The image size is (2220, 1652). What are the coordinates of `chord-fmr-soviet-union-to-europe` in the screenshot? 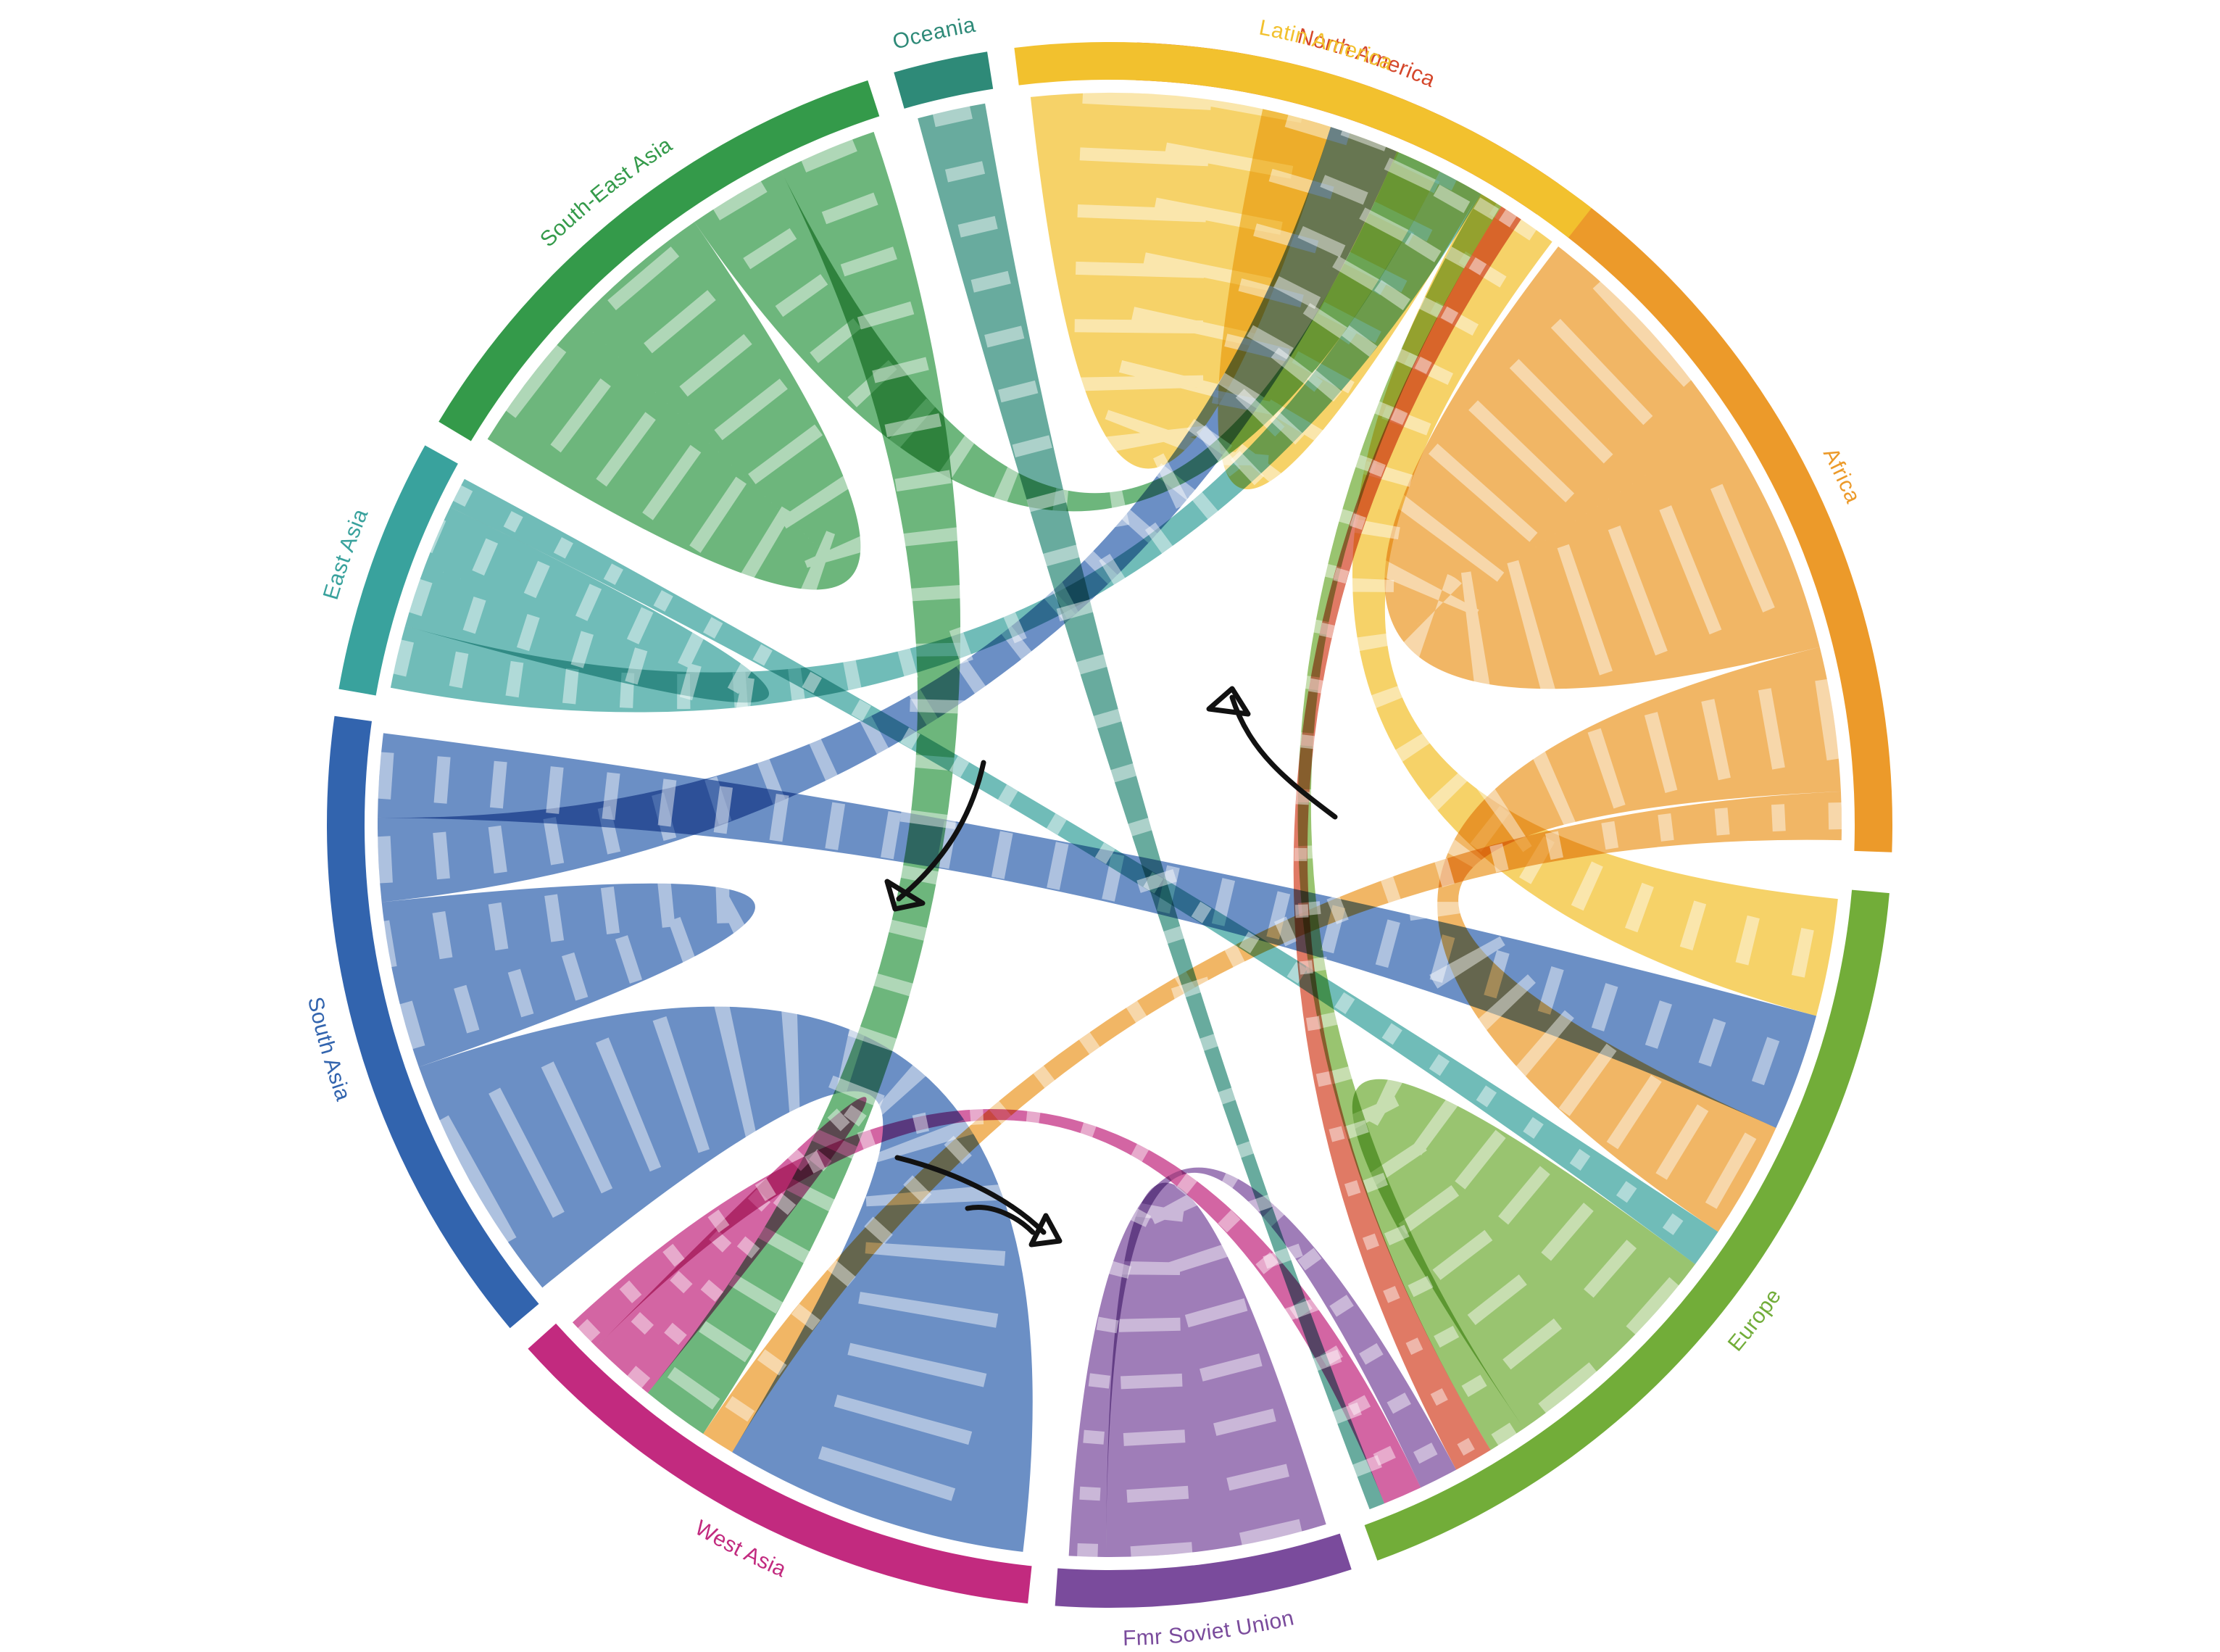 It's located at (1262, 1362).